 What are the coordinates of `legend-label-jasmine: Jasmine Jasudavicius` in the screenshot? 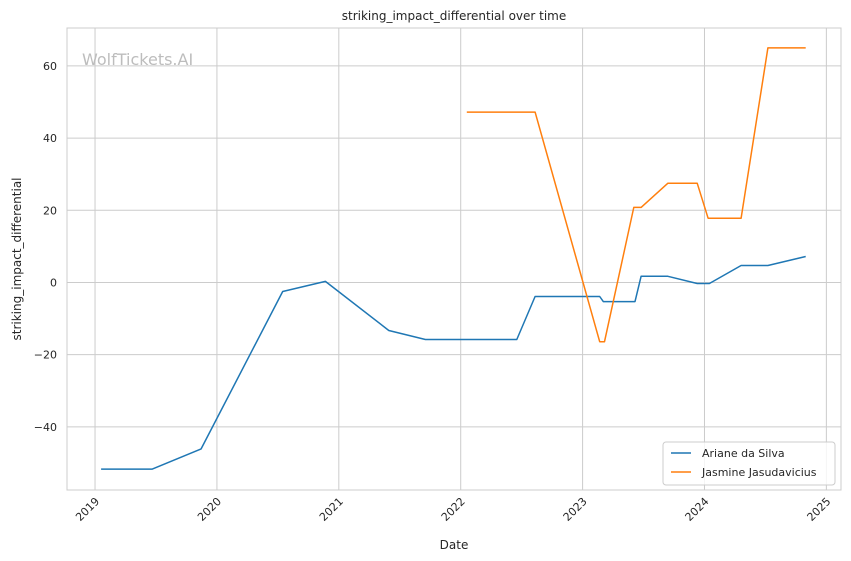 It's located at (759, 472).